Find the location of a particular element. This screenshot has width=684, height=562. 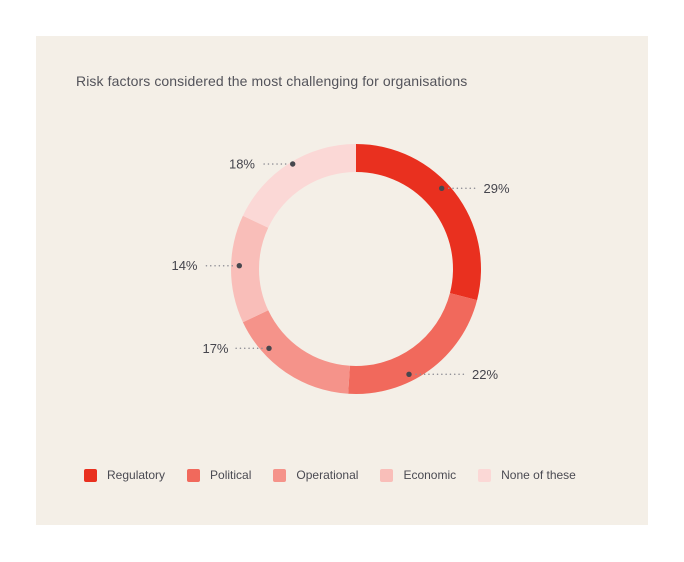

legend-swatch-economic is located at coordinates (387, 475).